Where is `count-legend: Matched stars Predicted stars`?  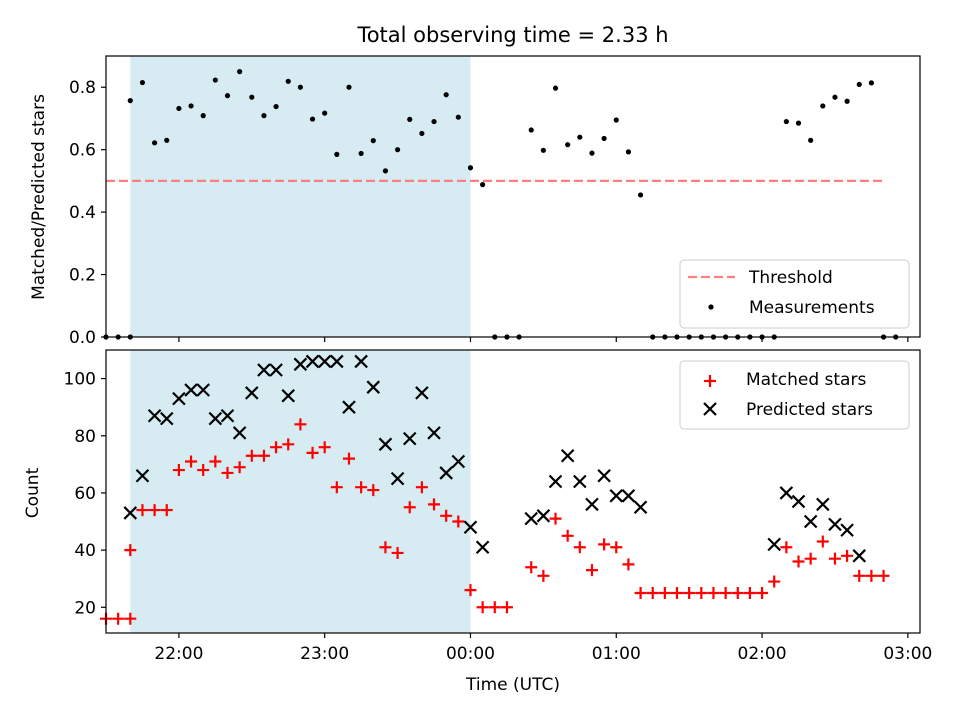 count-legend: Matched stars Predicted stars is located at coordinates (794, 395).